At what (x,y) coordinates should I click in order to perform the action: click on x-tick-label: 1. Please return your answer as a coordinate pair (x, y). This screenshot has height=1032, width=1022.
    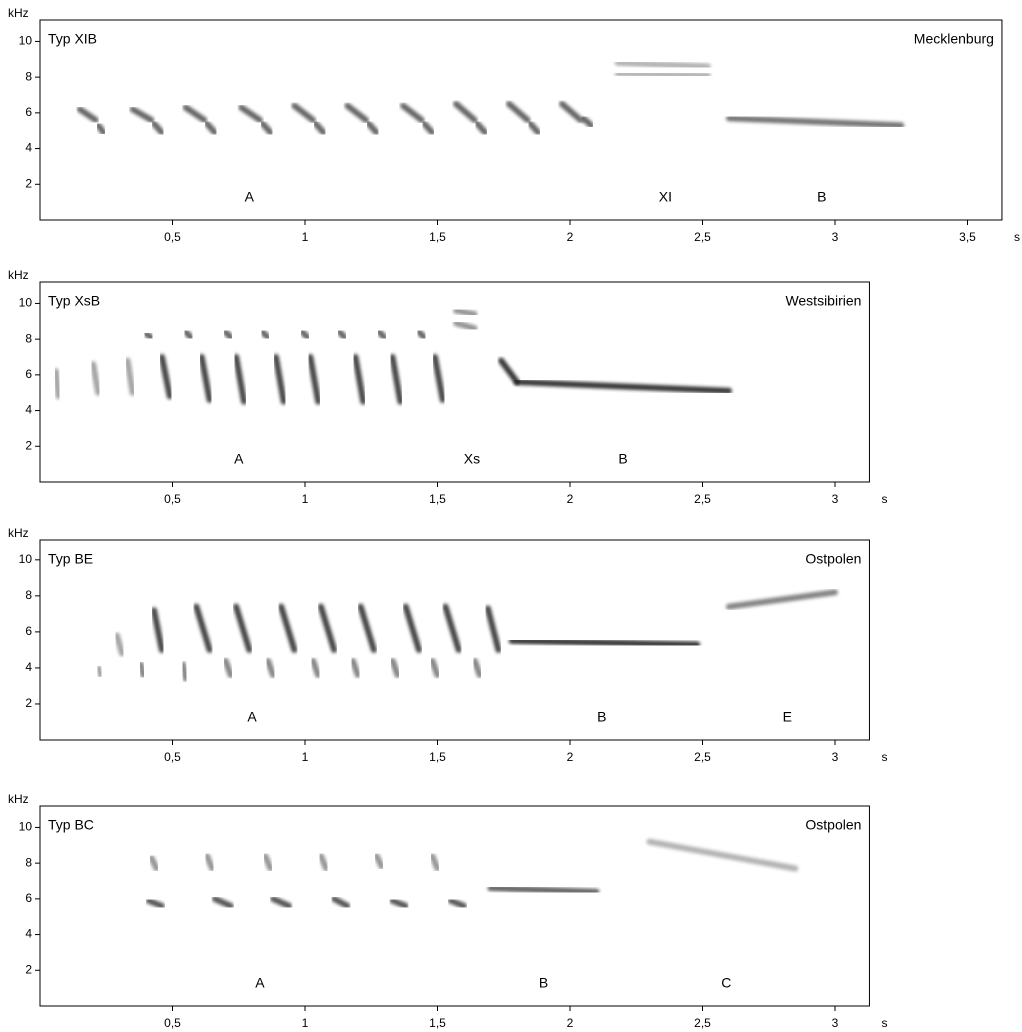
    Looking at the image, I should click on (305, 499).